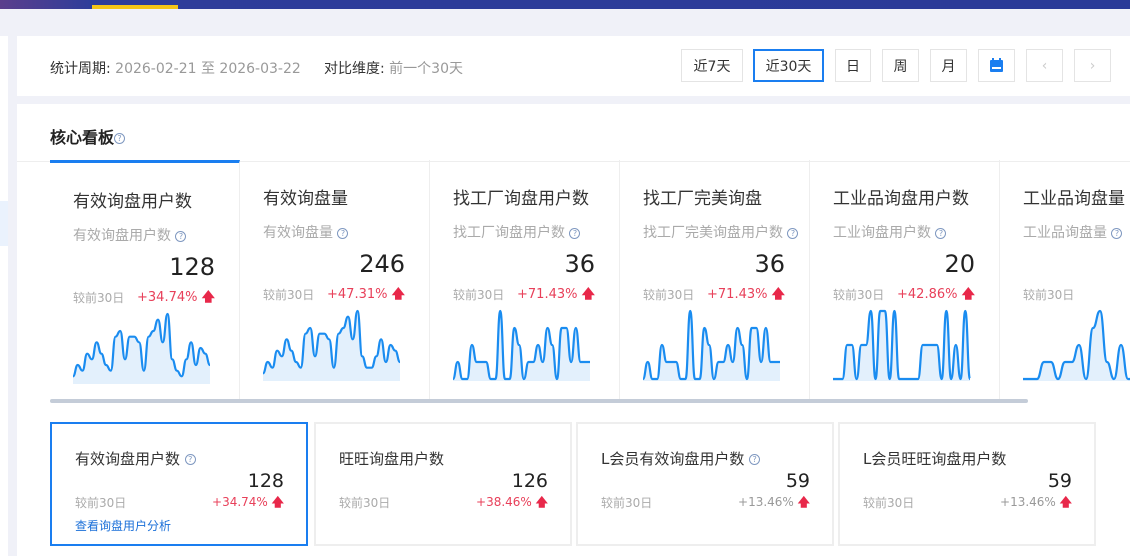  What do you see at coordinates (175, 69) in the screenshot?
I see `period: 统计周期: 2026-02-21 至 2026-03-22` at bounding box center [175, 69].